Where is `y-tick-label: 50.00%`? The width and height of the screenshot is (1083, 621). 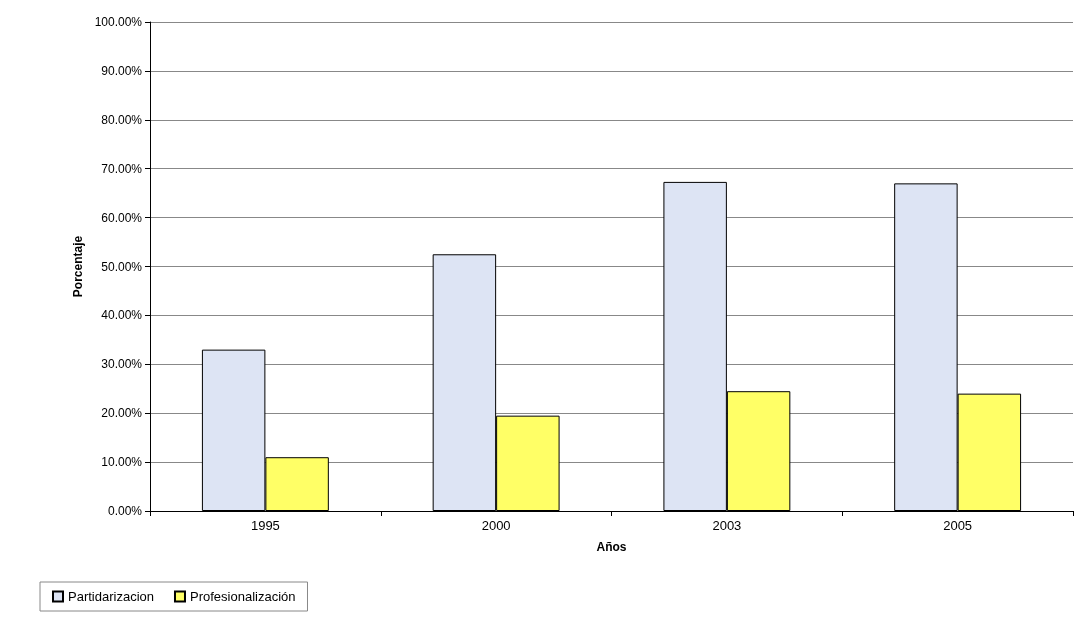
y-tick-label: 50.00% is located at coordinates (122, 266).